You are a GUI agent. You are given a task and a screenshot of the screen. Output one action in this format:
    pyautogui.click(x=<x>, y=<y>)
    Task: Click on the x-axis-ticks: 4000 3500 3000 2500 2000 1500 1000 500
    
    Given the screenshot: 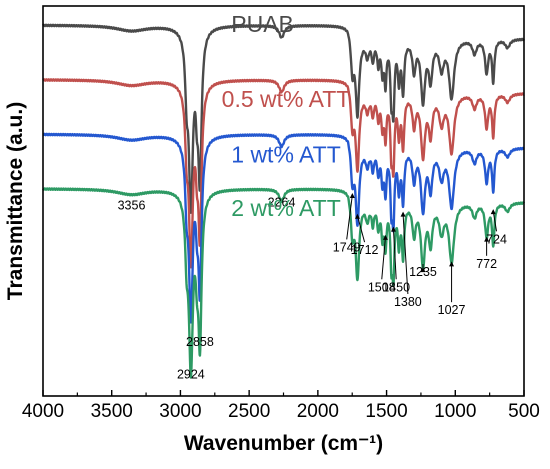 What is the action you would take?
    pyautogui.click(x=281, y=406)
    